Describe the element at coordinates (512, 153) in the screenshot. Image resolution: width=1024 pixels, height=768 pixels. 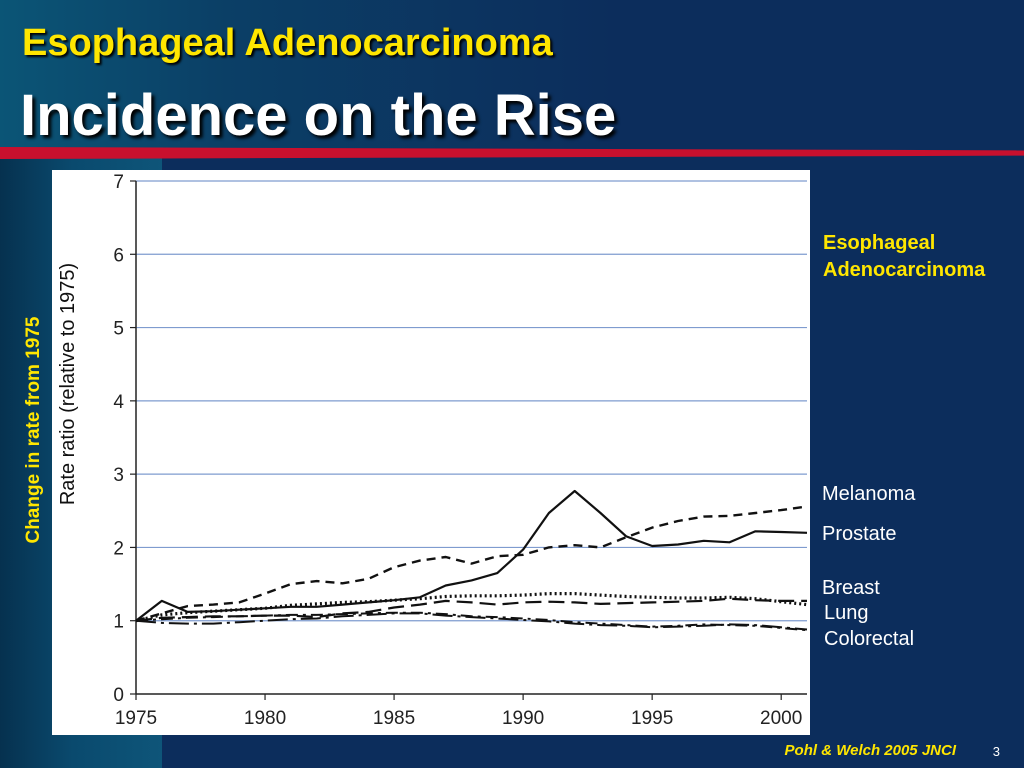
I see `title-divider` at that location.